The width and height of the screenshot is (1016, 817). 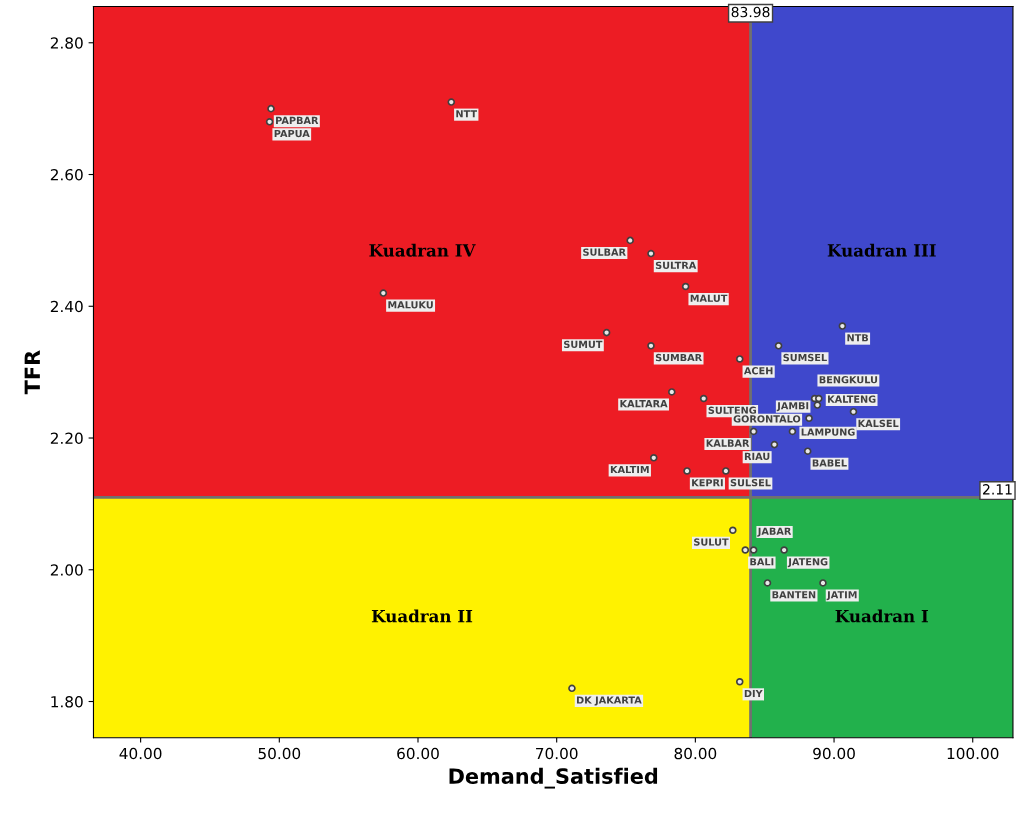 What do you see at coordinates (279, 753) in the screenshot?
I see `x-tick-label: 50.00` at bounding box center [279, 753].